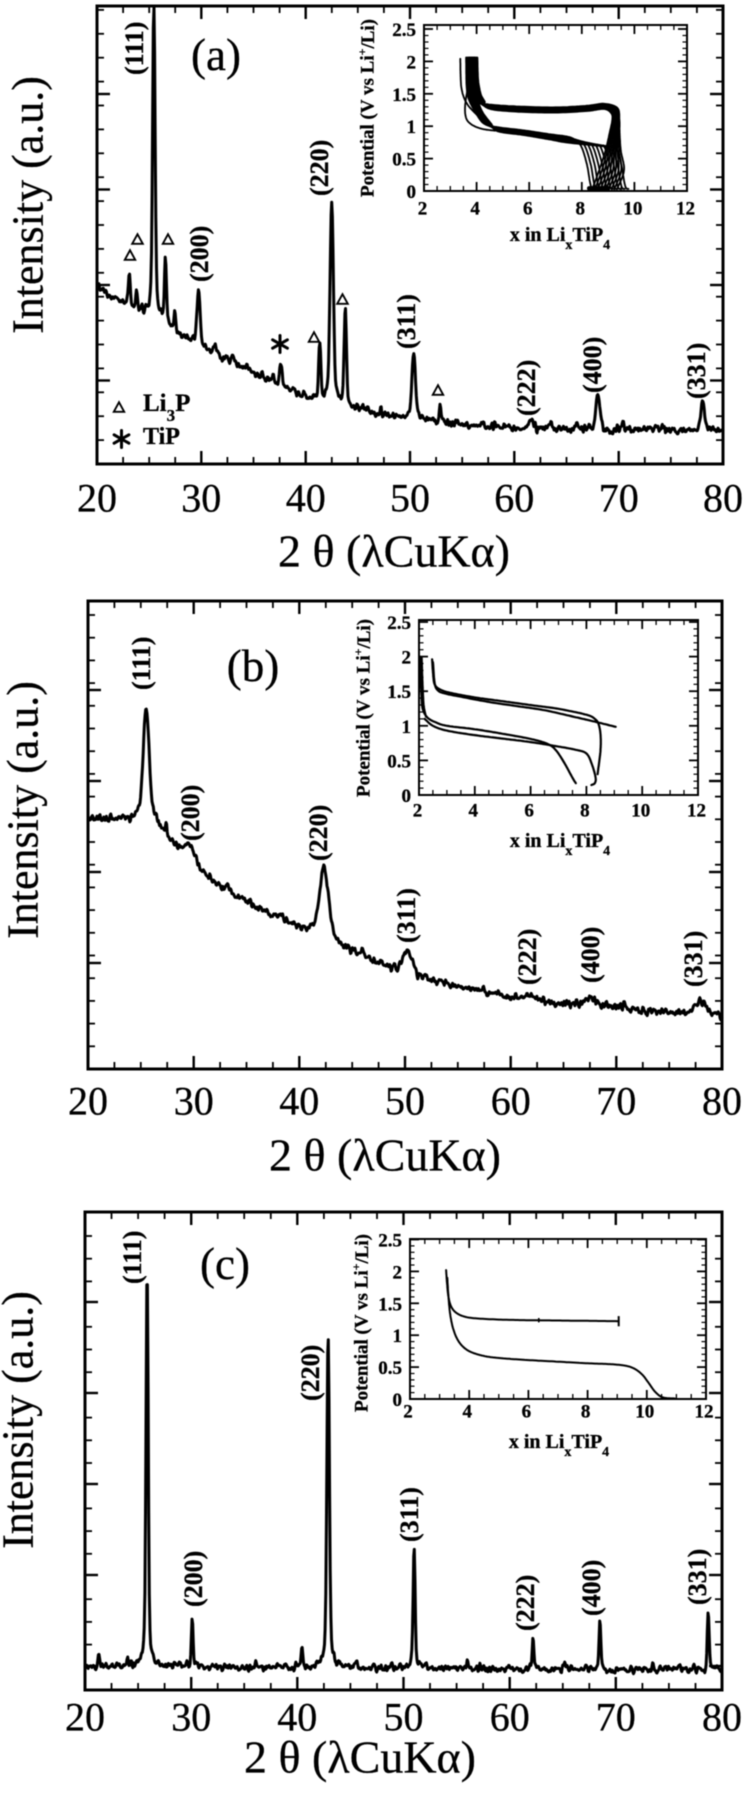 The width and height of the screenshot is (752, 1805). Describe the element at coordinates (253, 666) in the screenshot. I see `svg-text: (b)` at that location.